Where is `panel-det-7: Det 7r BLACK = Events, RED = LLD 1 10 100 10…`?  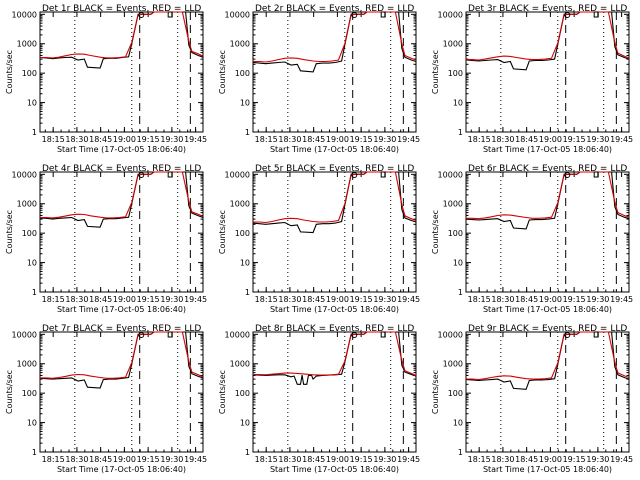
panel-det-7: Det 7r BLACK = Events, RED = LLD 1 10 100 10… is located at coordinates (106, 399).